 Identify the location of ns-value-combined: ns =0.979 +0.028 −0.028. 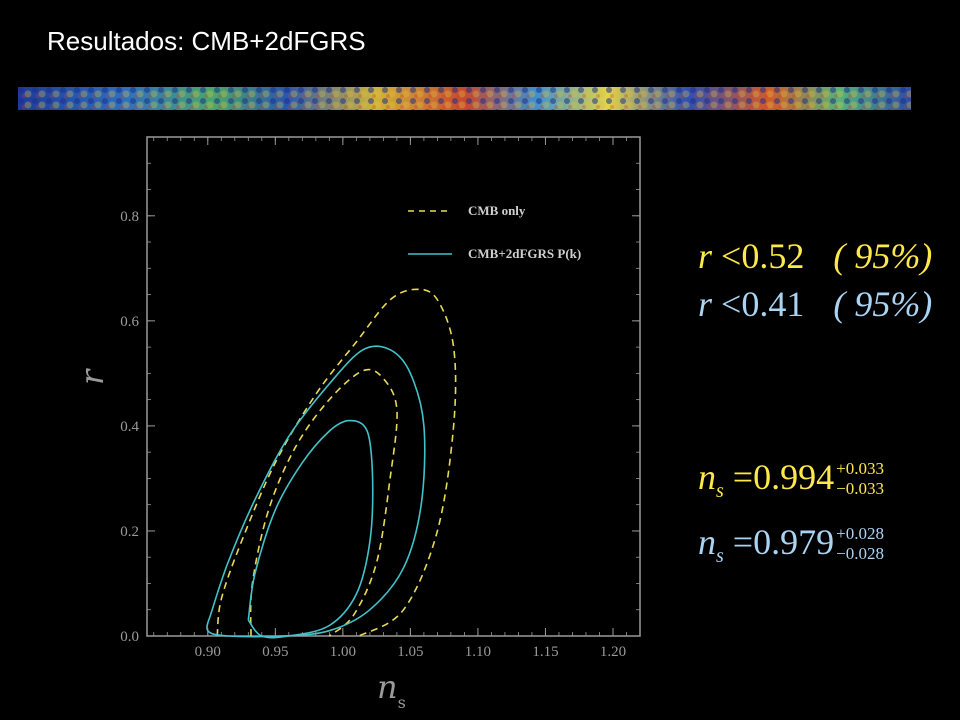
(791, 544).